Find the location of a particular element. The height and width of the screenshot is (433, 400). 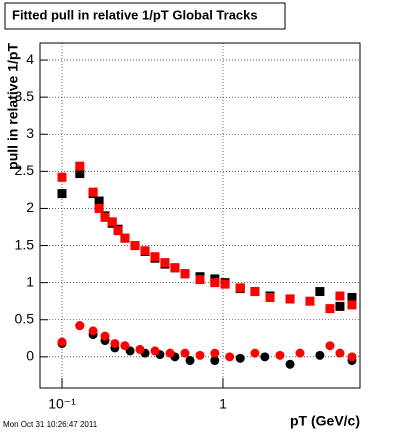

y-tick-label: 4 is located at coordinates (30, 59).